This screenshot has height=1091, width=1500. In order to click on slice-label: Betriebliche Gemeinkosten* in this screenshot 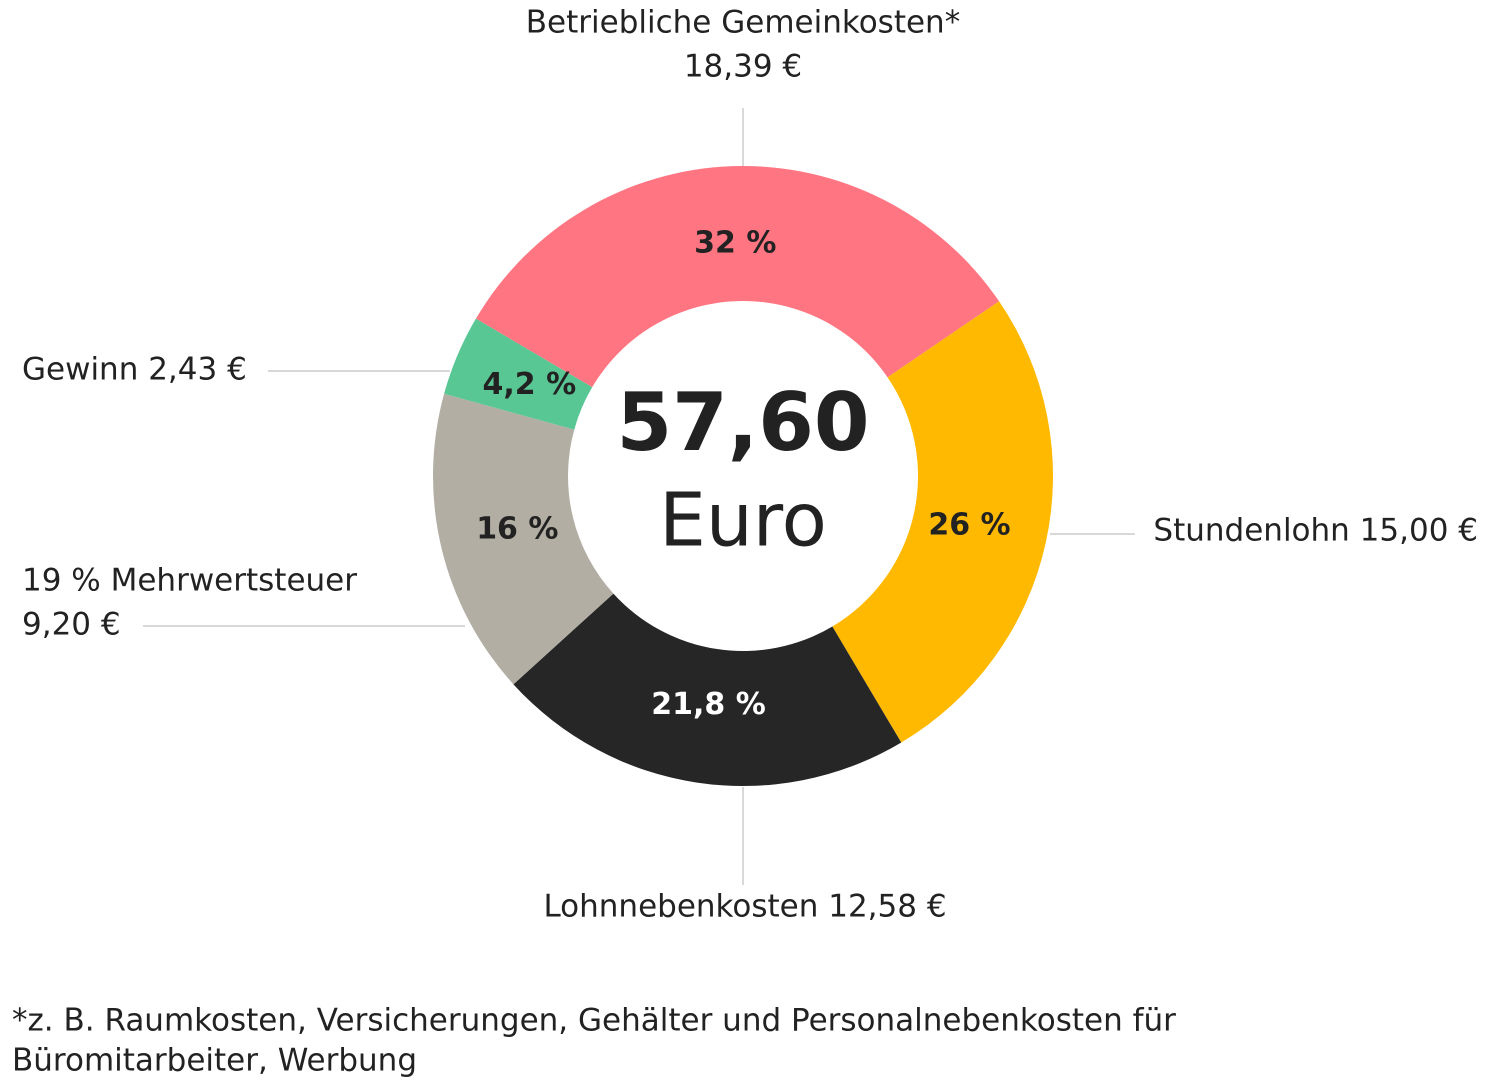, I will do `click(743, 23)`.